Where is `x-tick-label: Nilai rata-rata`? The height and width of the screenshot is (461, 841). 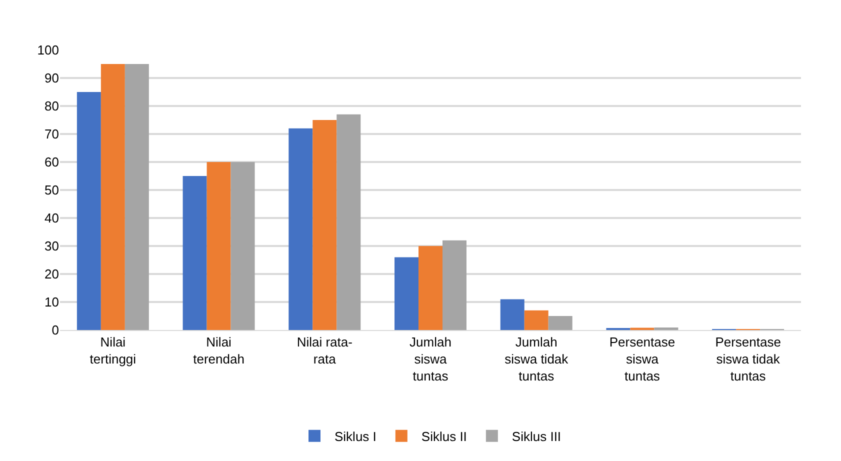
x-tick-label: Nilai rata-rata is located at coordinates (324, 350).